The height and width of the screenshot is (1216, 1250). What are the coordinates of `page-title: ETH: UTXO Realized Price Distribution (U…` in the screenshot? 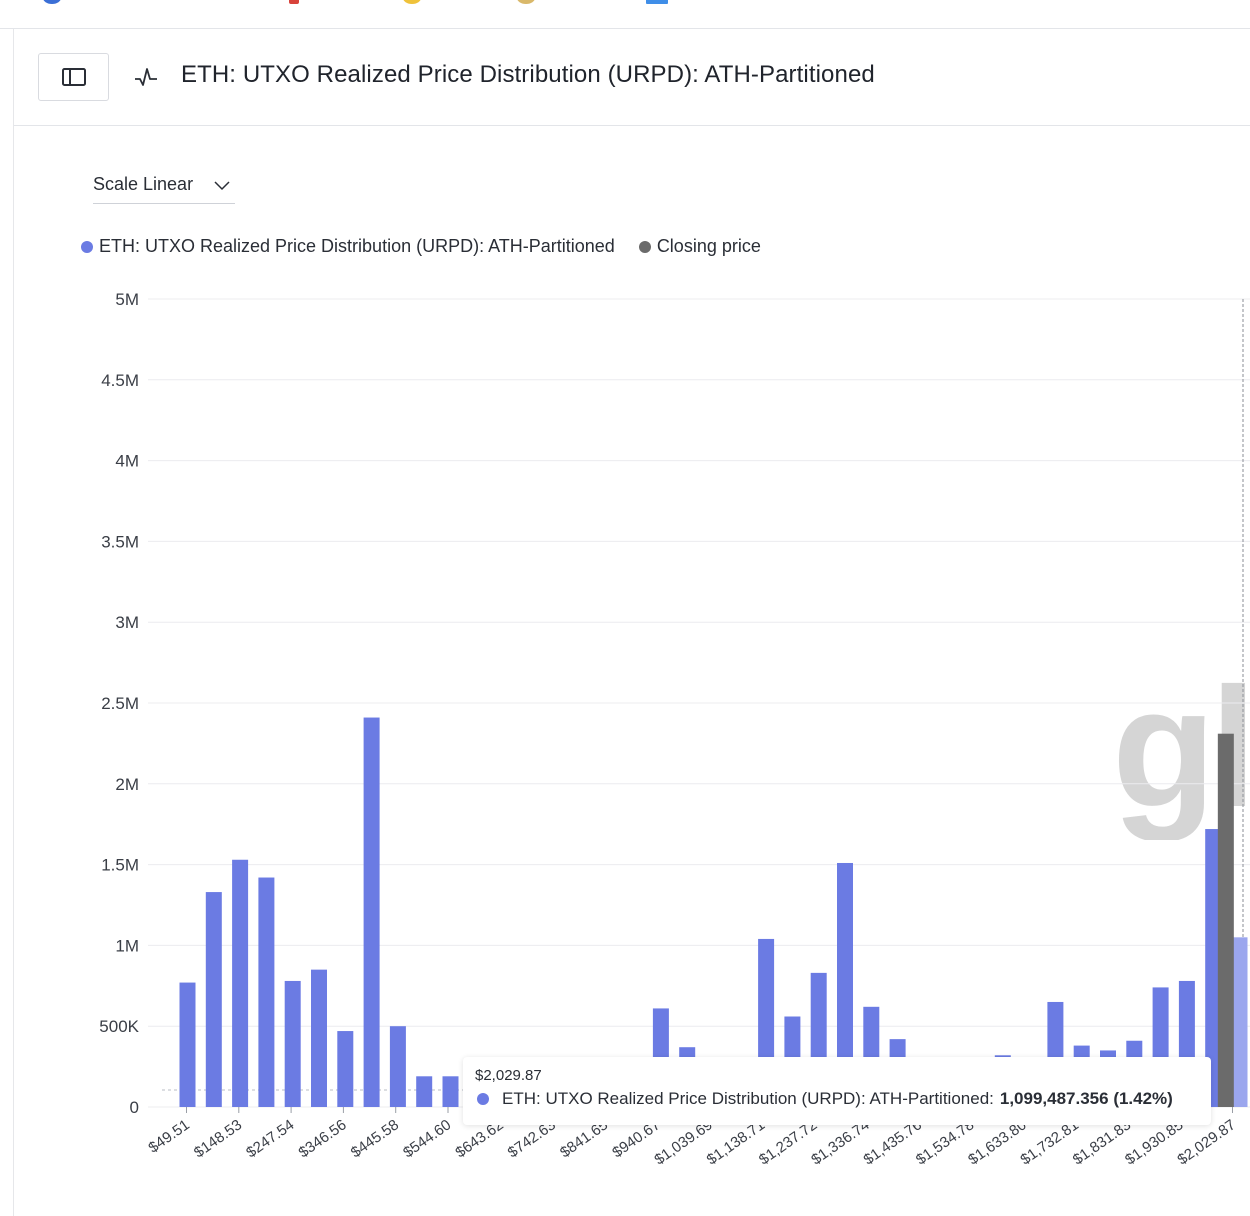 It's located at (528, 74).